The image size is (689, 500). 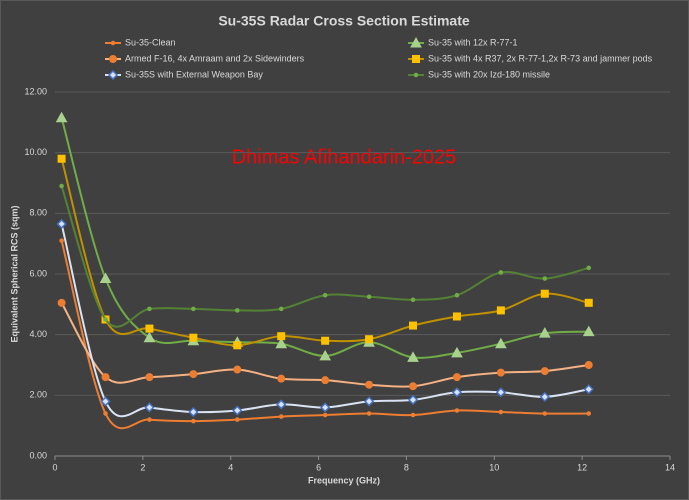 I want to click on x-tick-label: 14, so click(x=670, y=467).